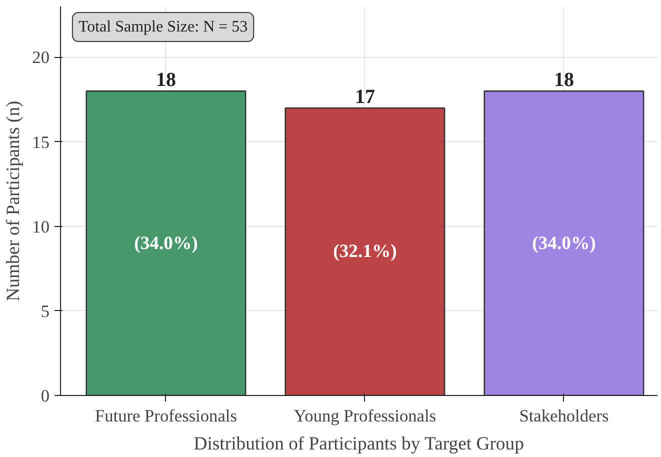 The image size is (661, 457). I want to click on y-tick-label: 10, so click(41, 226).